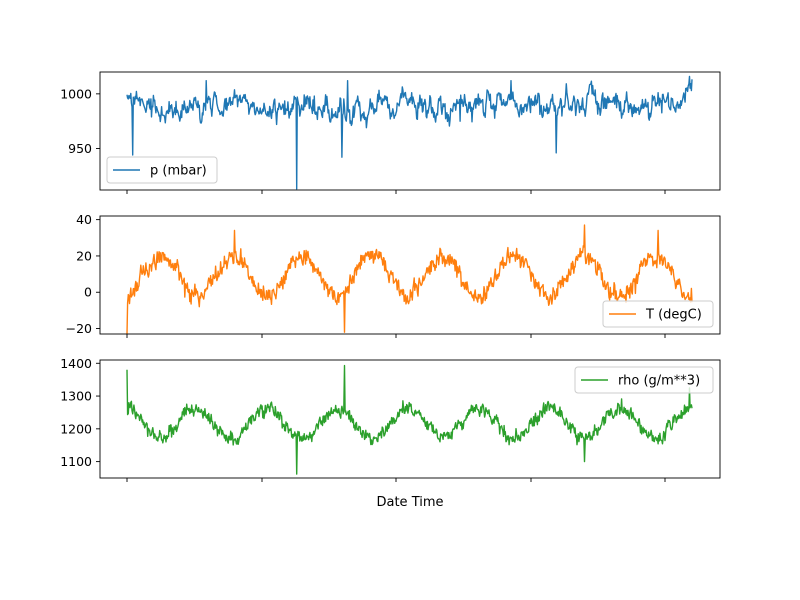 The image size is (800, 600). I want to click on y-tick-label: 1300, so click(76, 396).